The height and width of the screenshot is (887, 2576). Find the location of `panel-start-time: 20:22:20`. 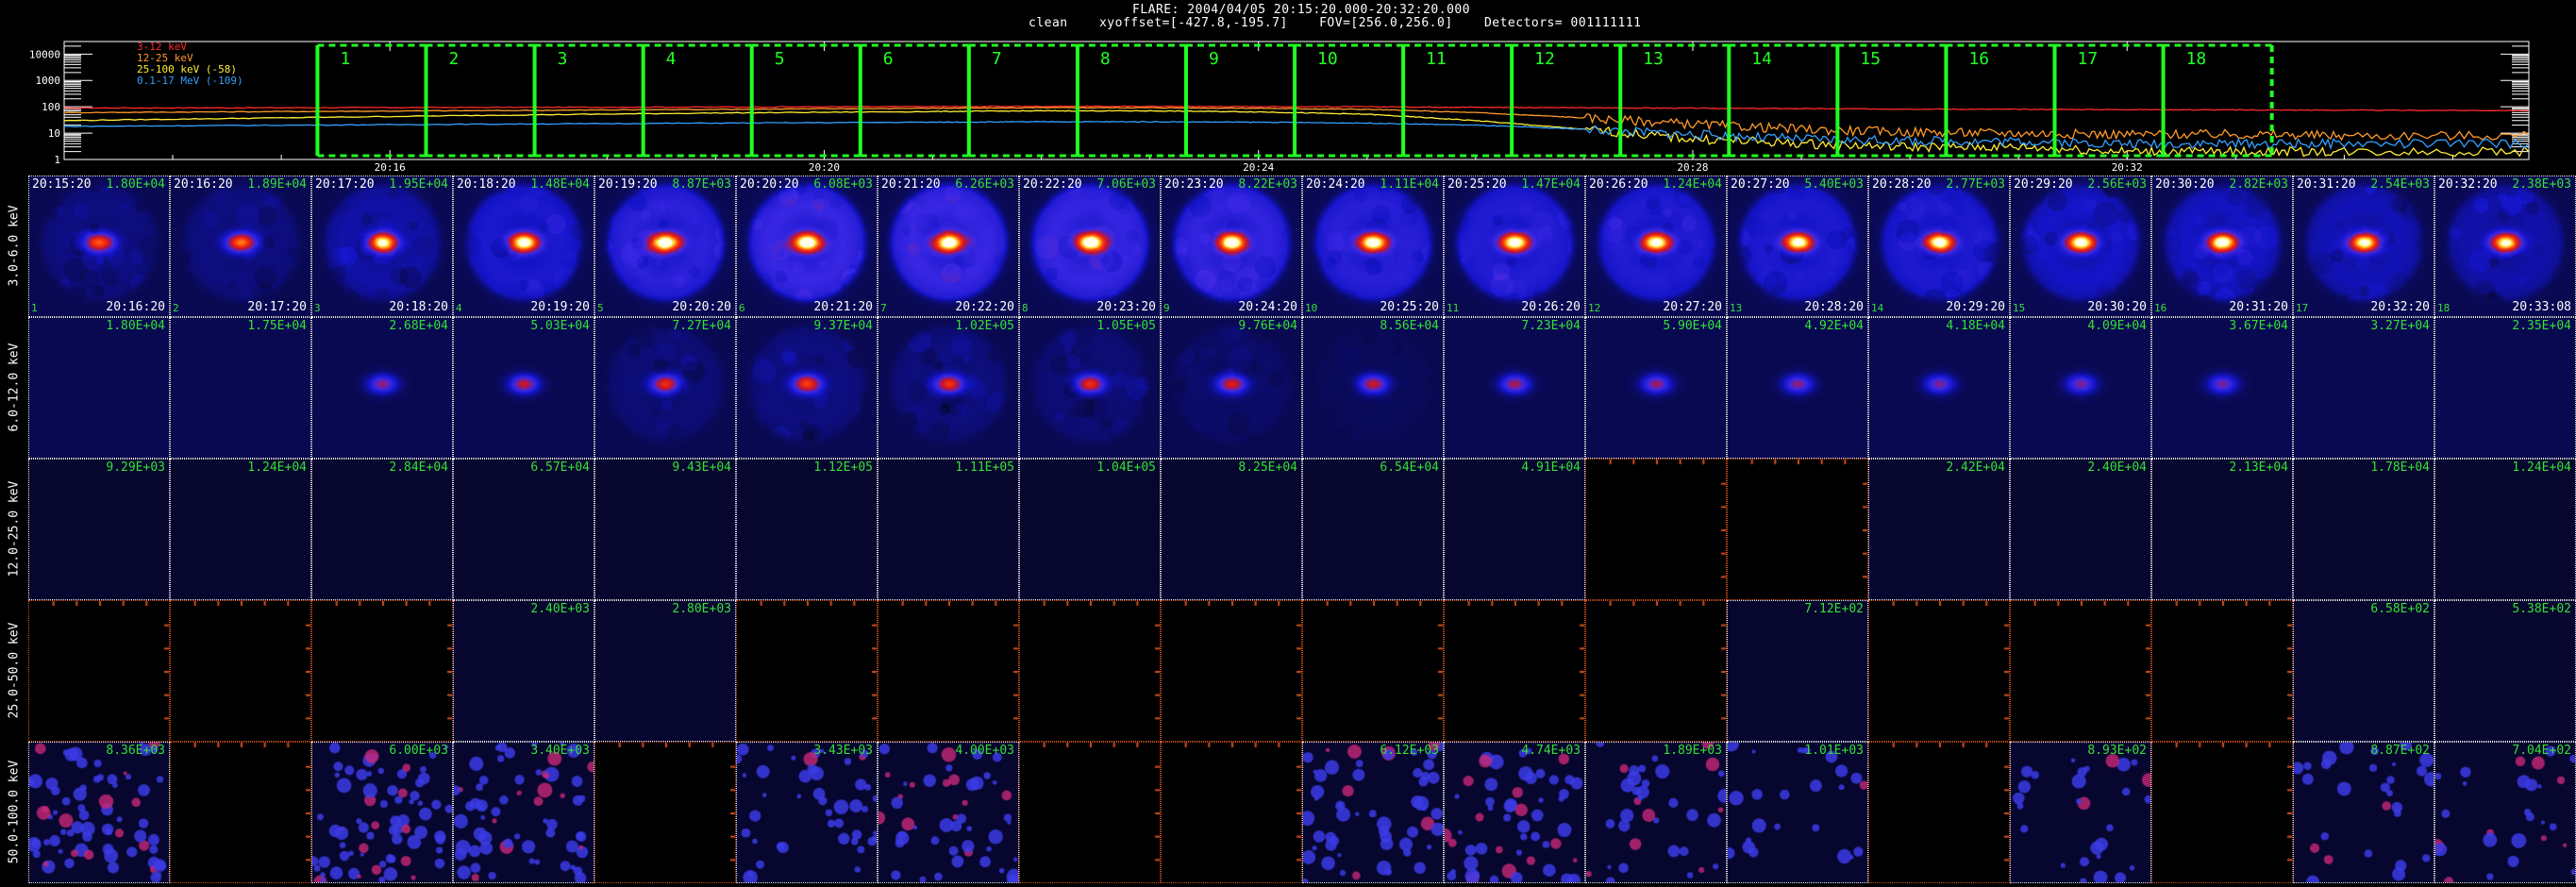

panel-start-time: 20:22:20 is located at coordinates (1052, 185).